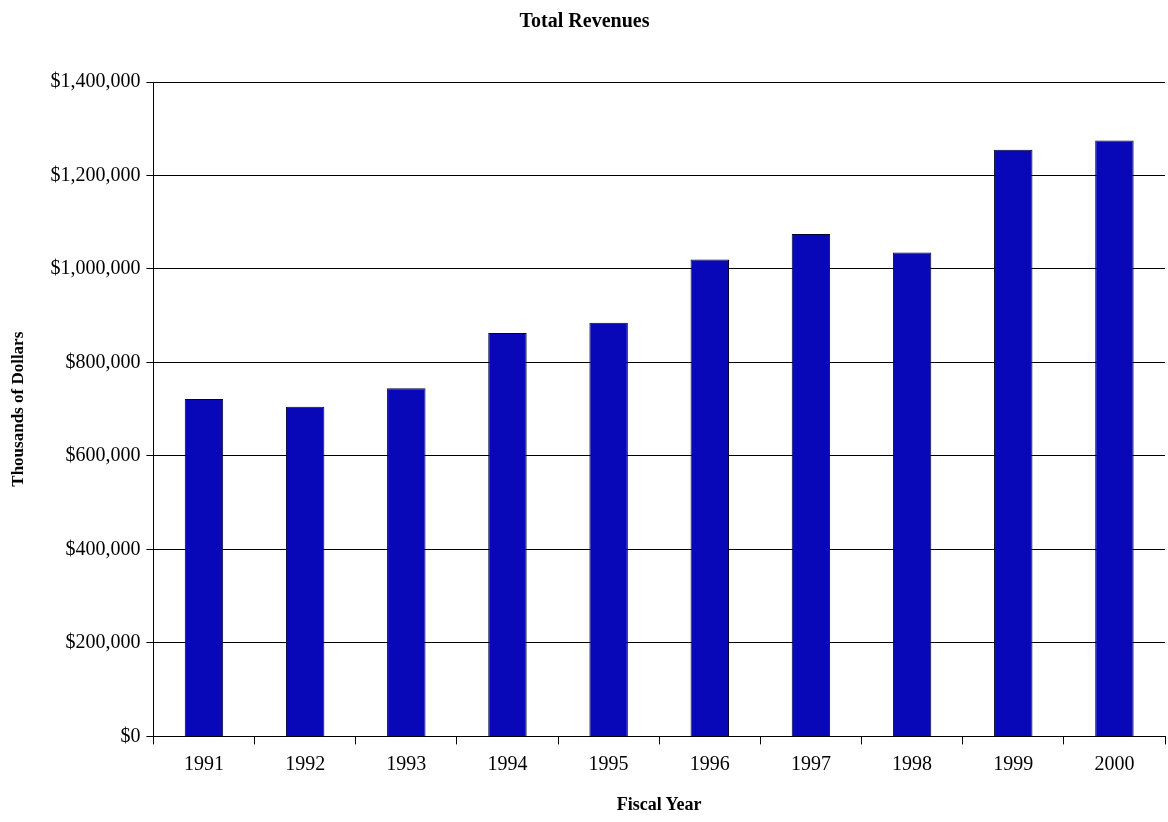  What do you see at coordinates (95, 267) in the screenshot?
I see `y-tick-label: $1,000,000` at bounding box center [95, 267].